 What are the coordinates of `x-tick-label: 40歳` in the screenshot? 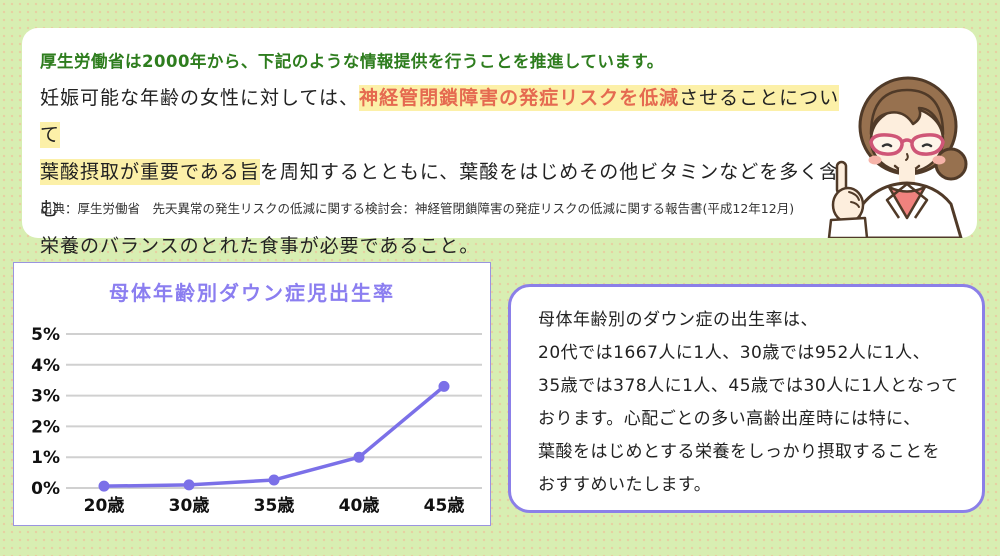 It's located at (359, 505).